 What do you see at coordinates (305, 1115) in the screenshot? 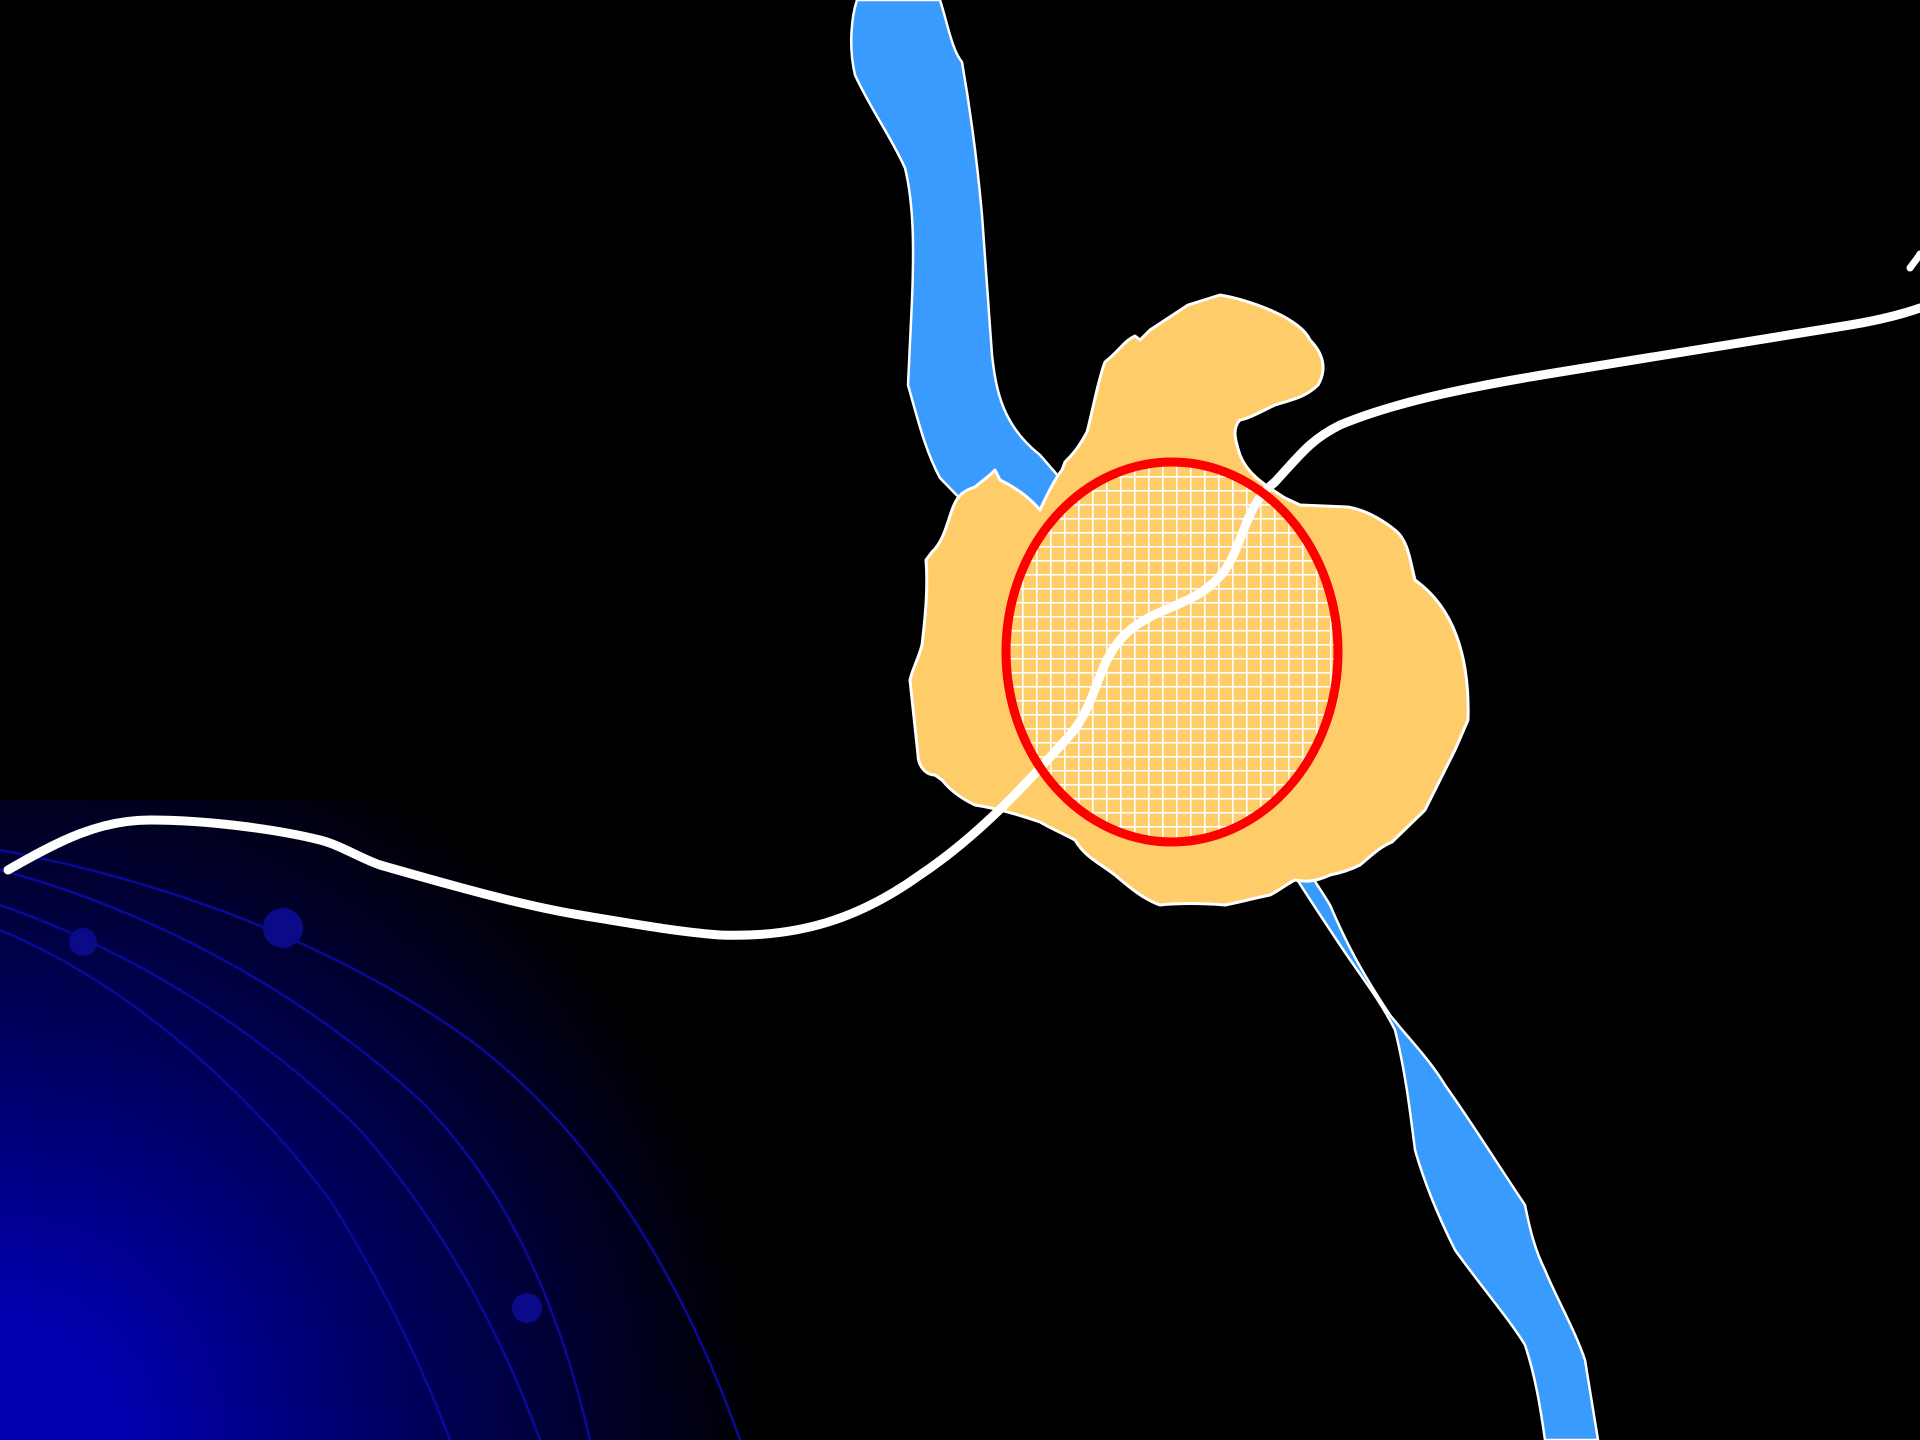
I see `orbit-nodes` at bounding box center [305, 1115].